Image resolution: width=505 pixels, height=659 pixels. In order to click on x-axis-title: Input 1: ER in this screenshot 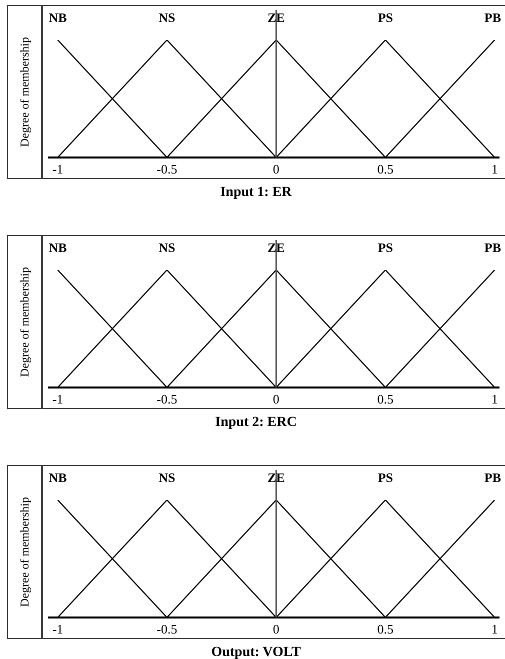, I will do `click(256, 193)`.